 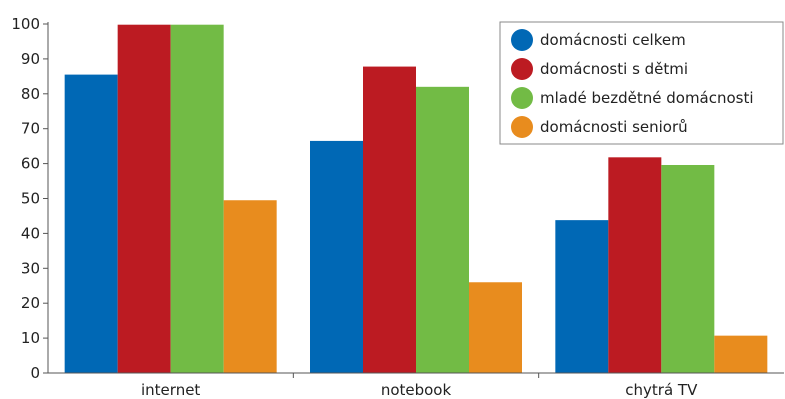 I want to click on legend-box, so click(x=641, y=83).